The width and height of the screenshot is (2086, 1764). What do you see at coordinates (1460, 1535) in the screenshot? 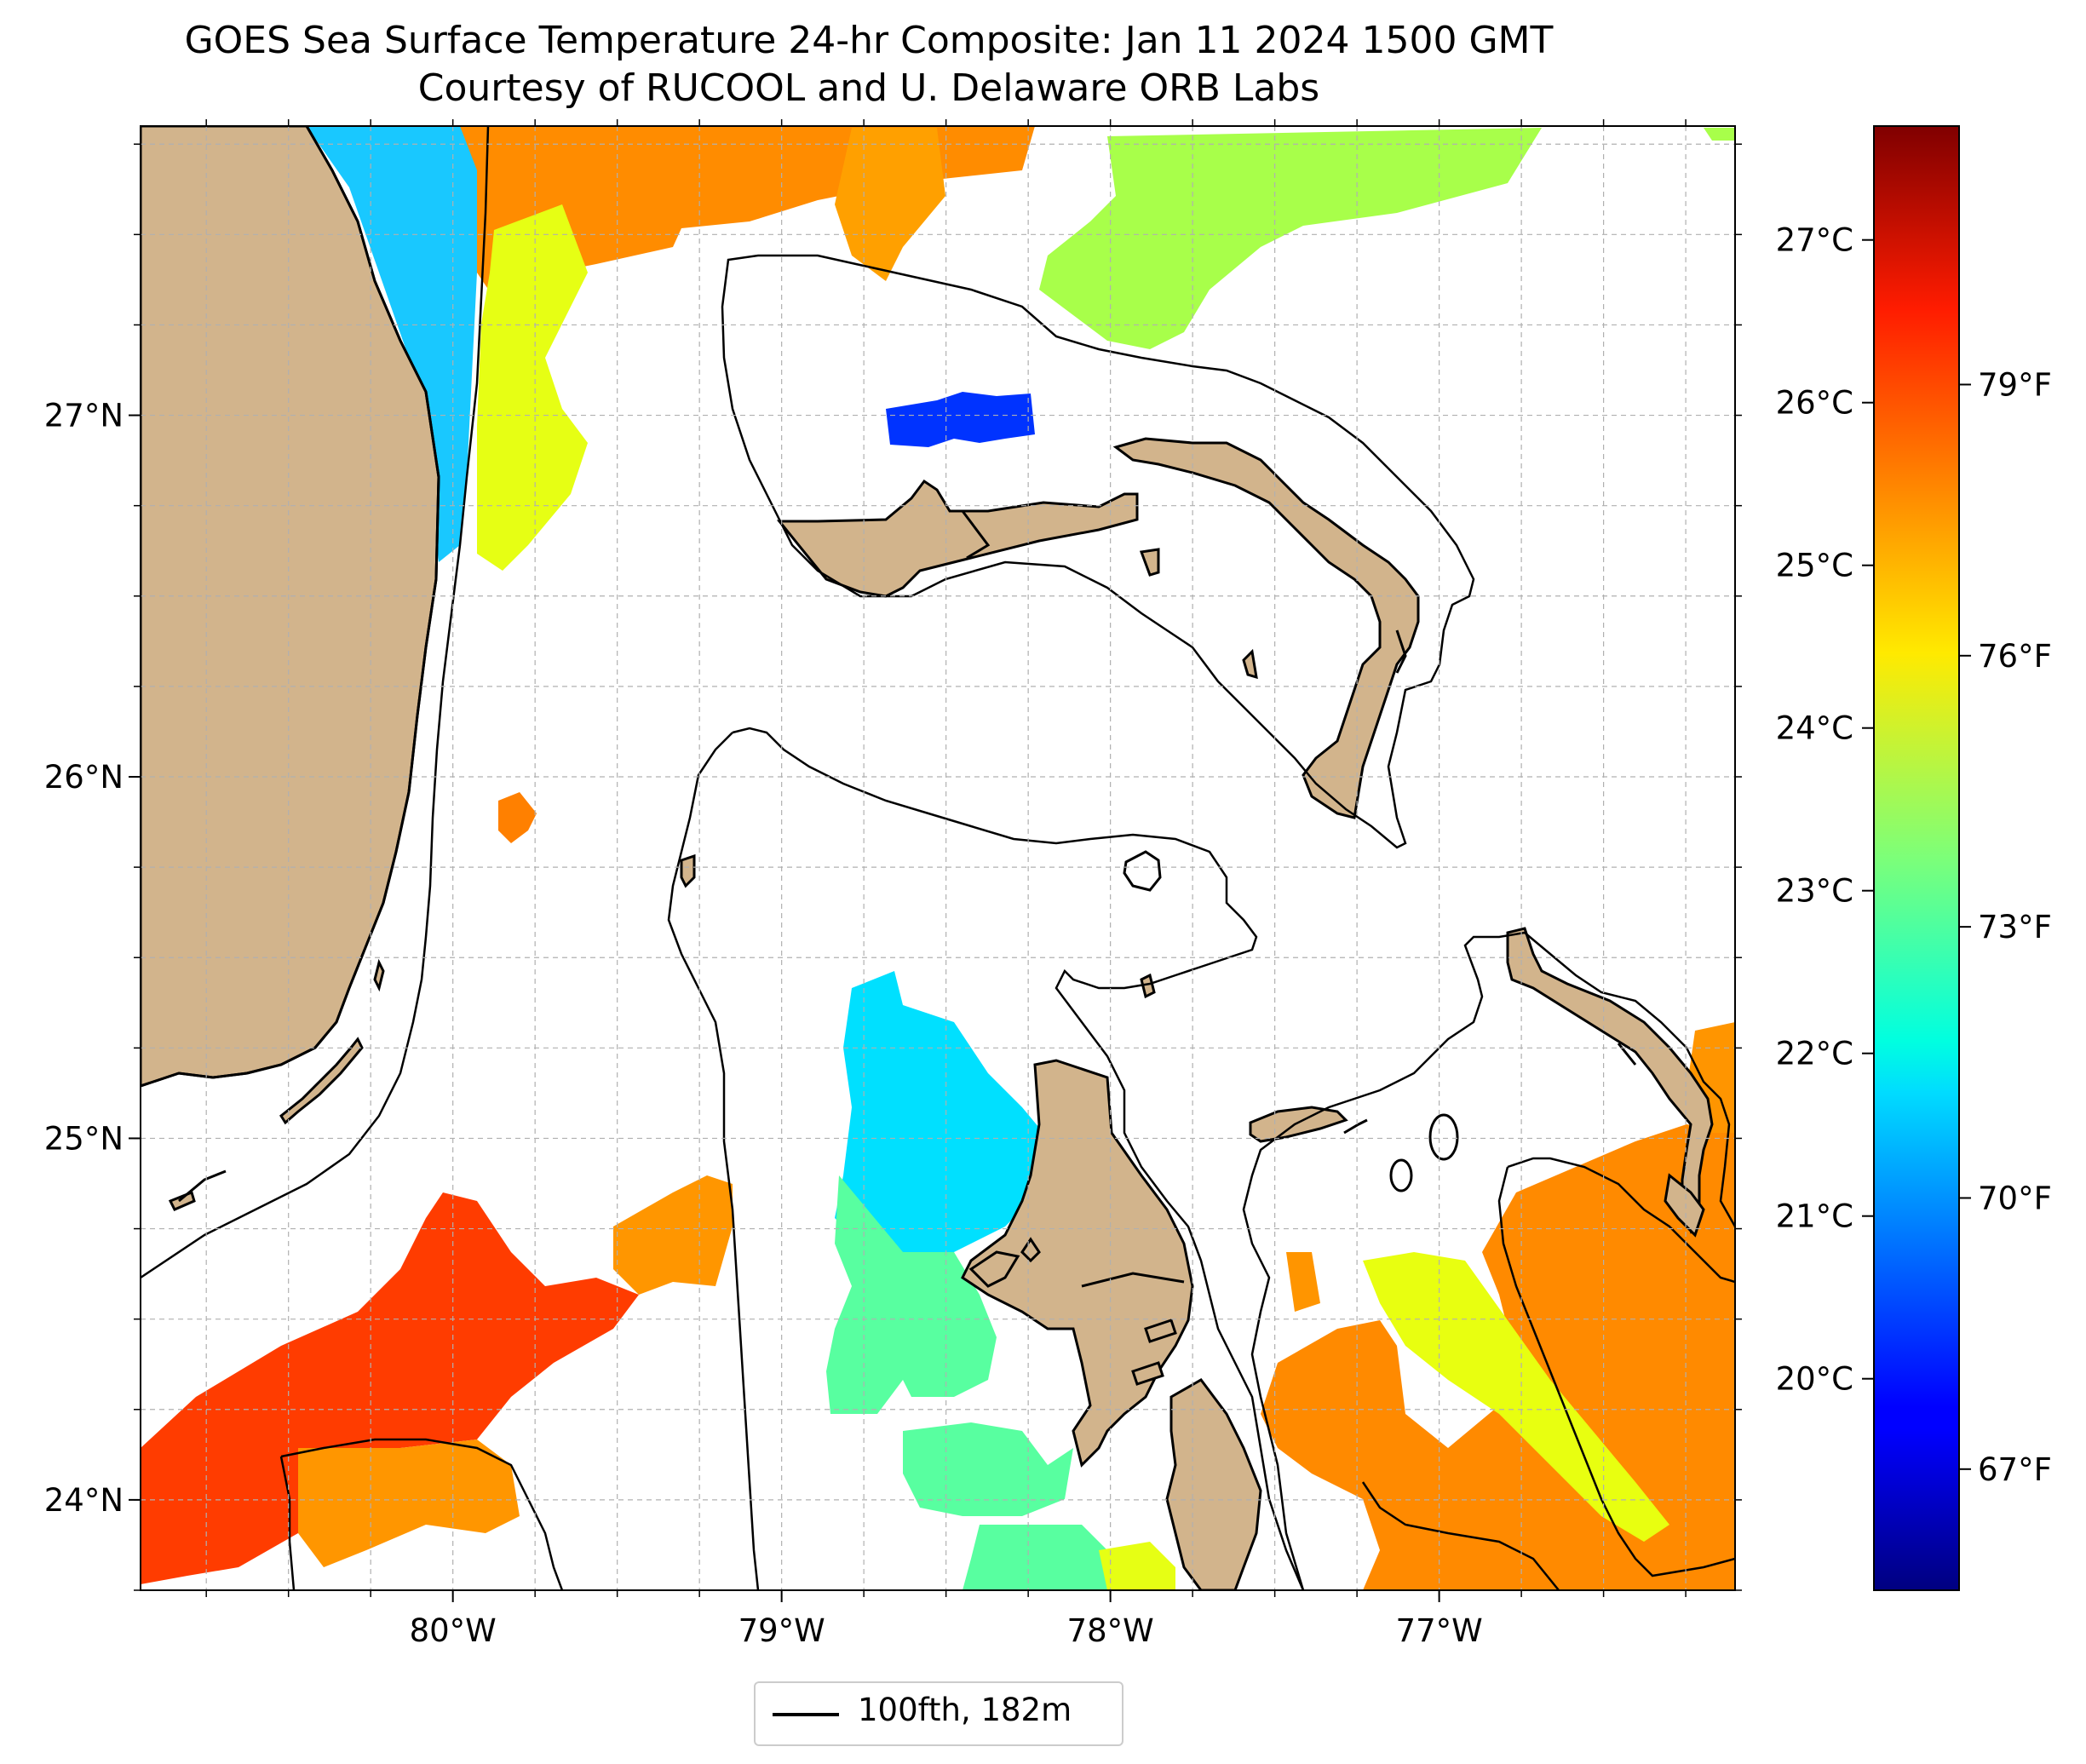
I see `isobath-south-bank` at bounding box center [1460, 1535].